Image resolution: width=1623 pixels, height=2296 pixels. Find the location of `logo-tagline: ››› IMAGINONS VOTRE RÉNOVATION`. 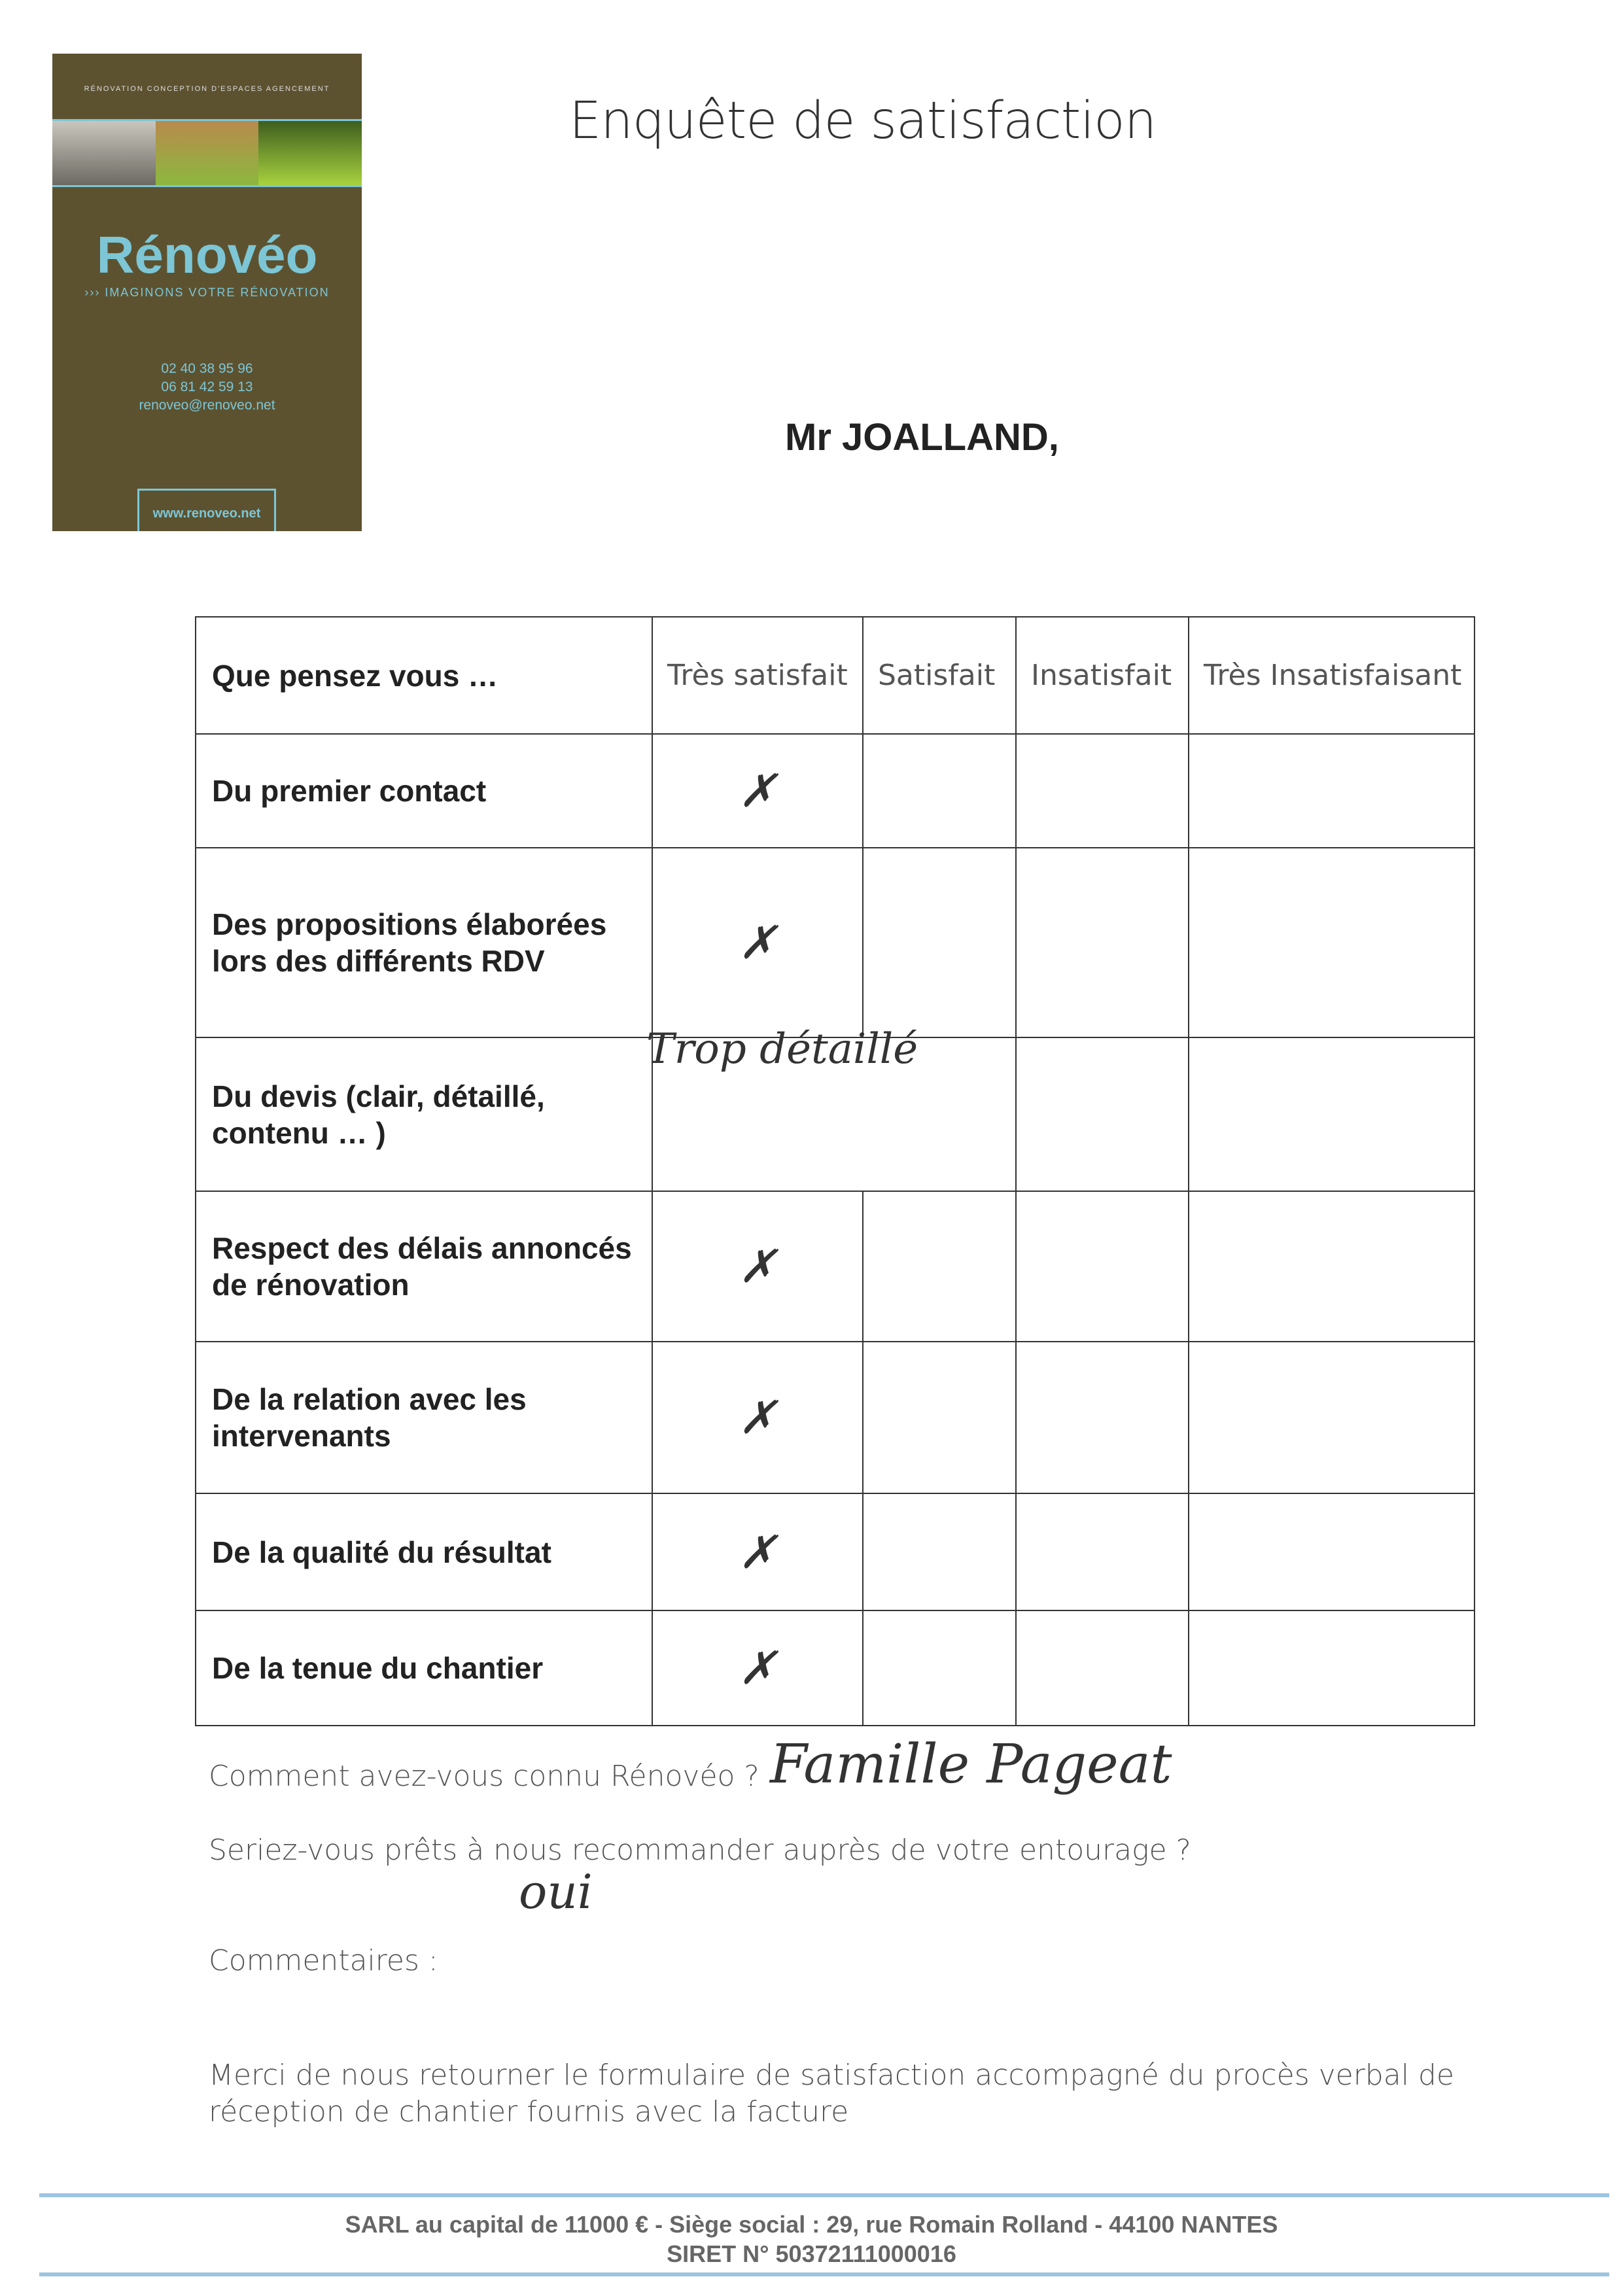

logo-tagline: ››› IMAGINONS VOTRE RÉNOVATION is located at coordinates (207, 292).